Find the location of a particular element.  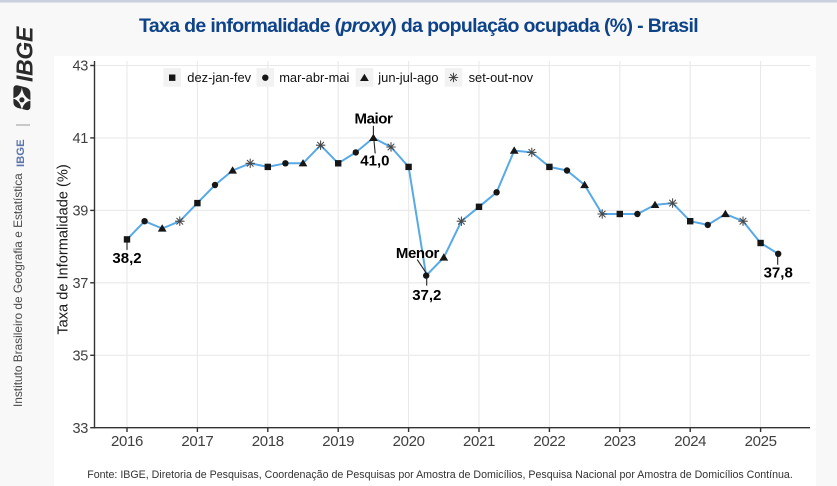

svg-text: Taxa de Informalidade (%) is located at coordinates (64, 249).